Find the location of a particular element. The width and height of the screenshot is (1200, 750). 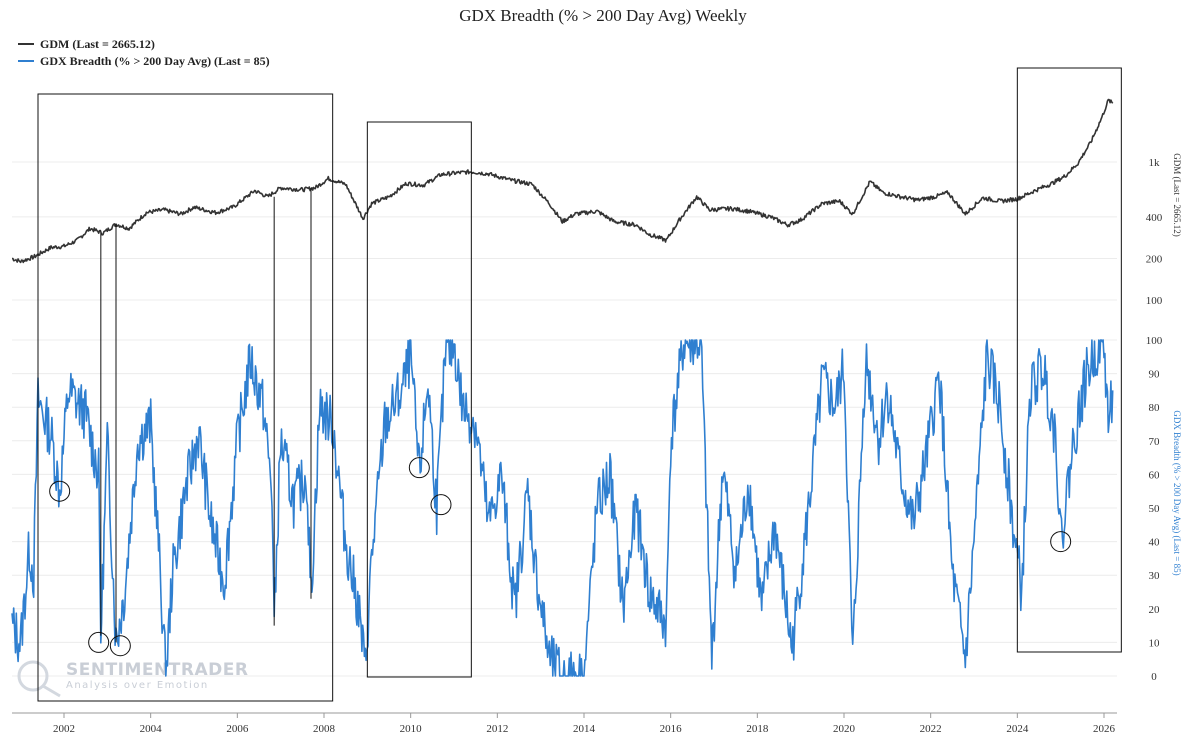

lower-y-tick-label: 20 is located at coordinates (1155, 610).